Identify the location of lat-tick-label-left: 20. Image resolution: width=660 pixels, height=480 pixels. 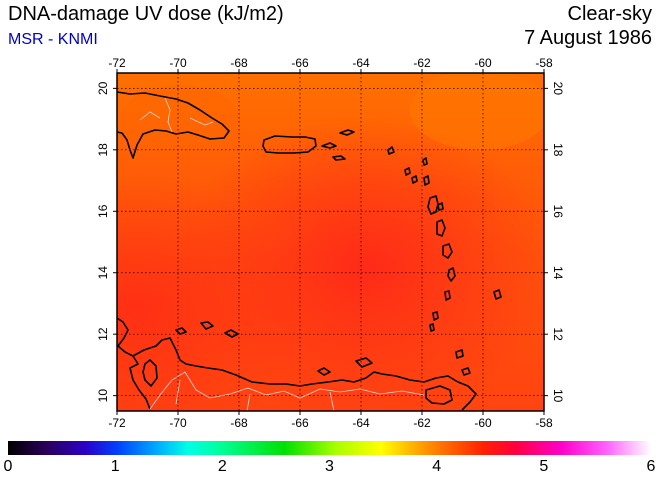
(103, 88).